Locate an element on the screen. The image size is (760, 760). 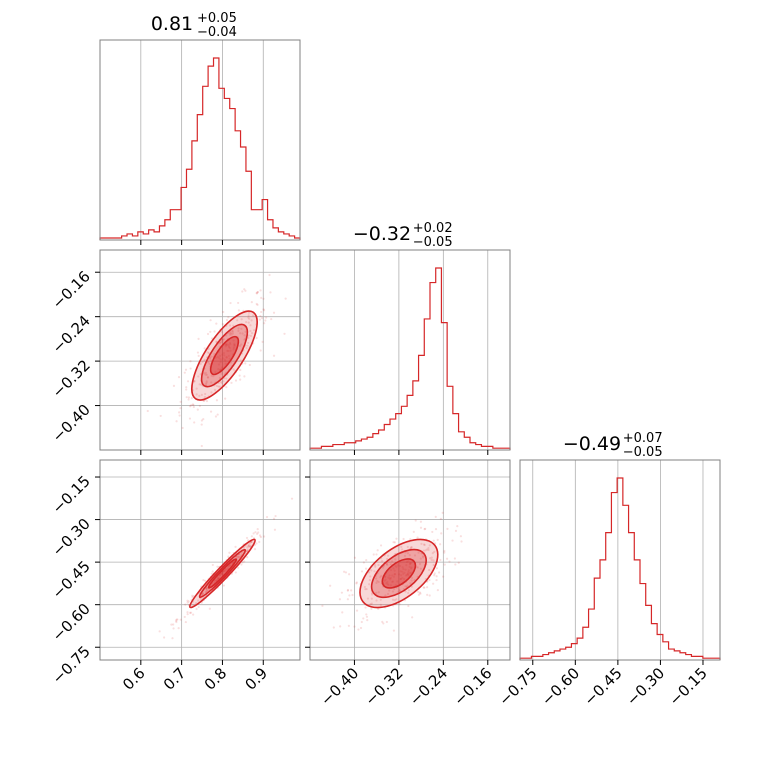
x-tick-label: −0.75 is located at coordinates (517, 686).